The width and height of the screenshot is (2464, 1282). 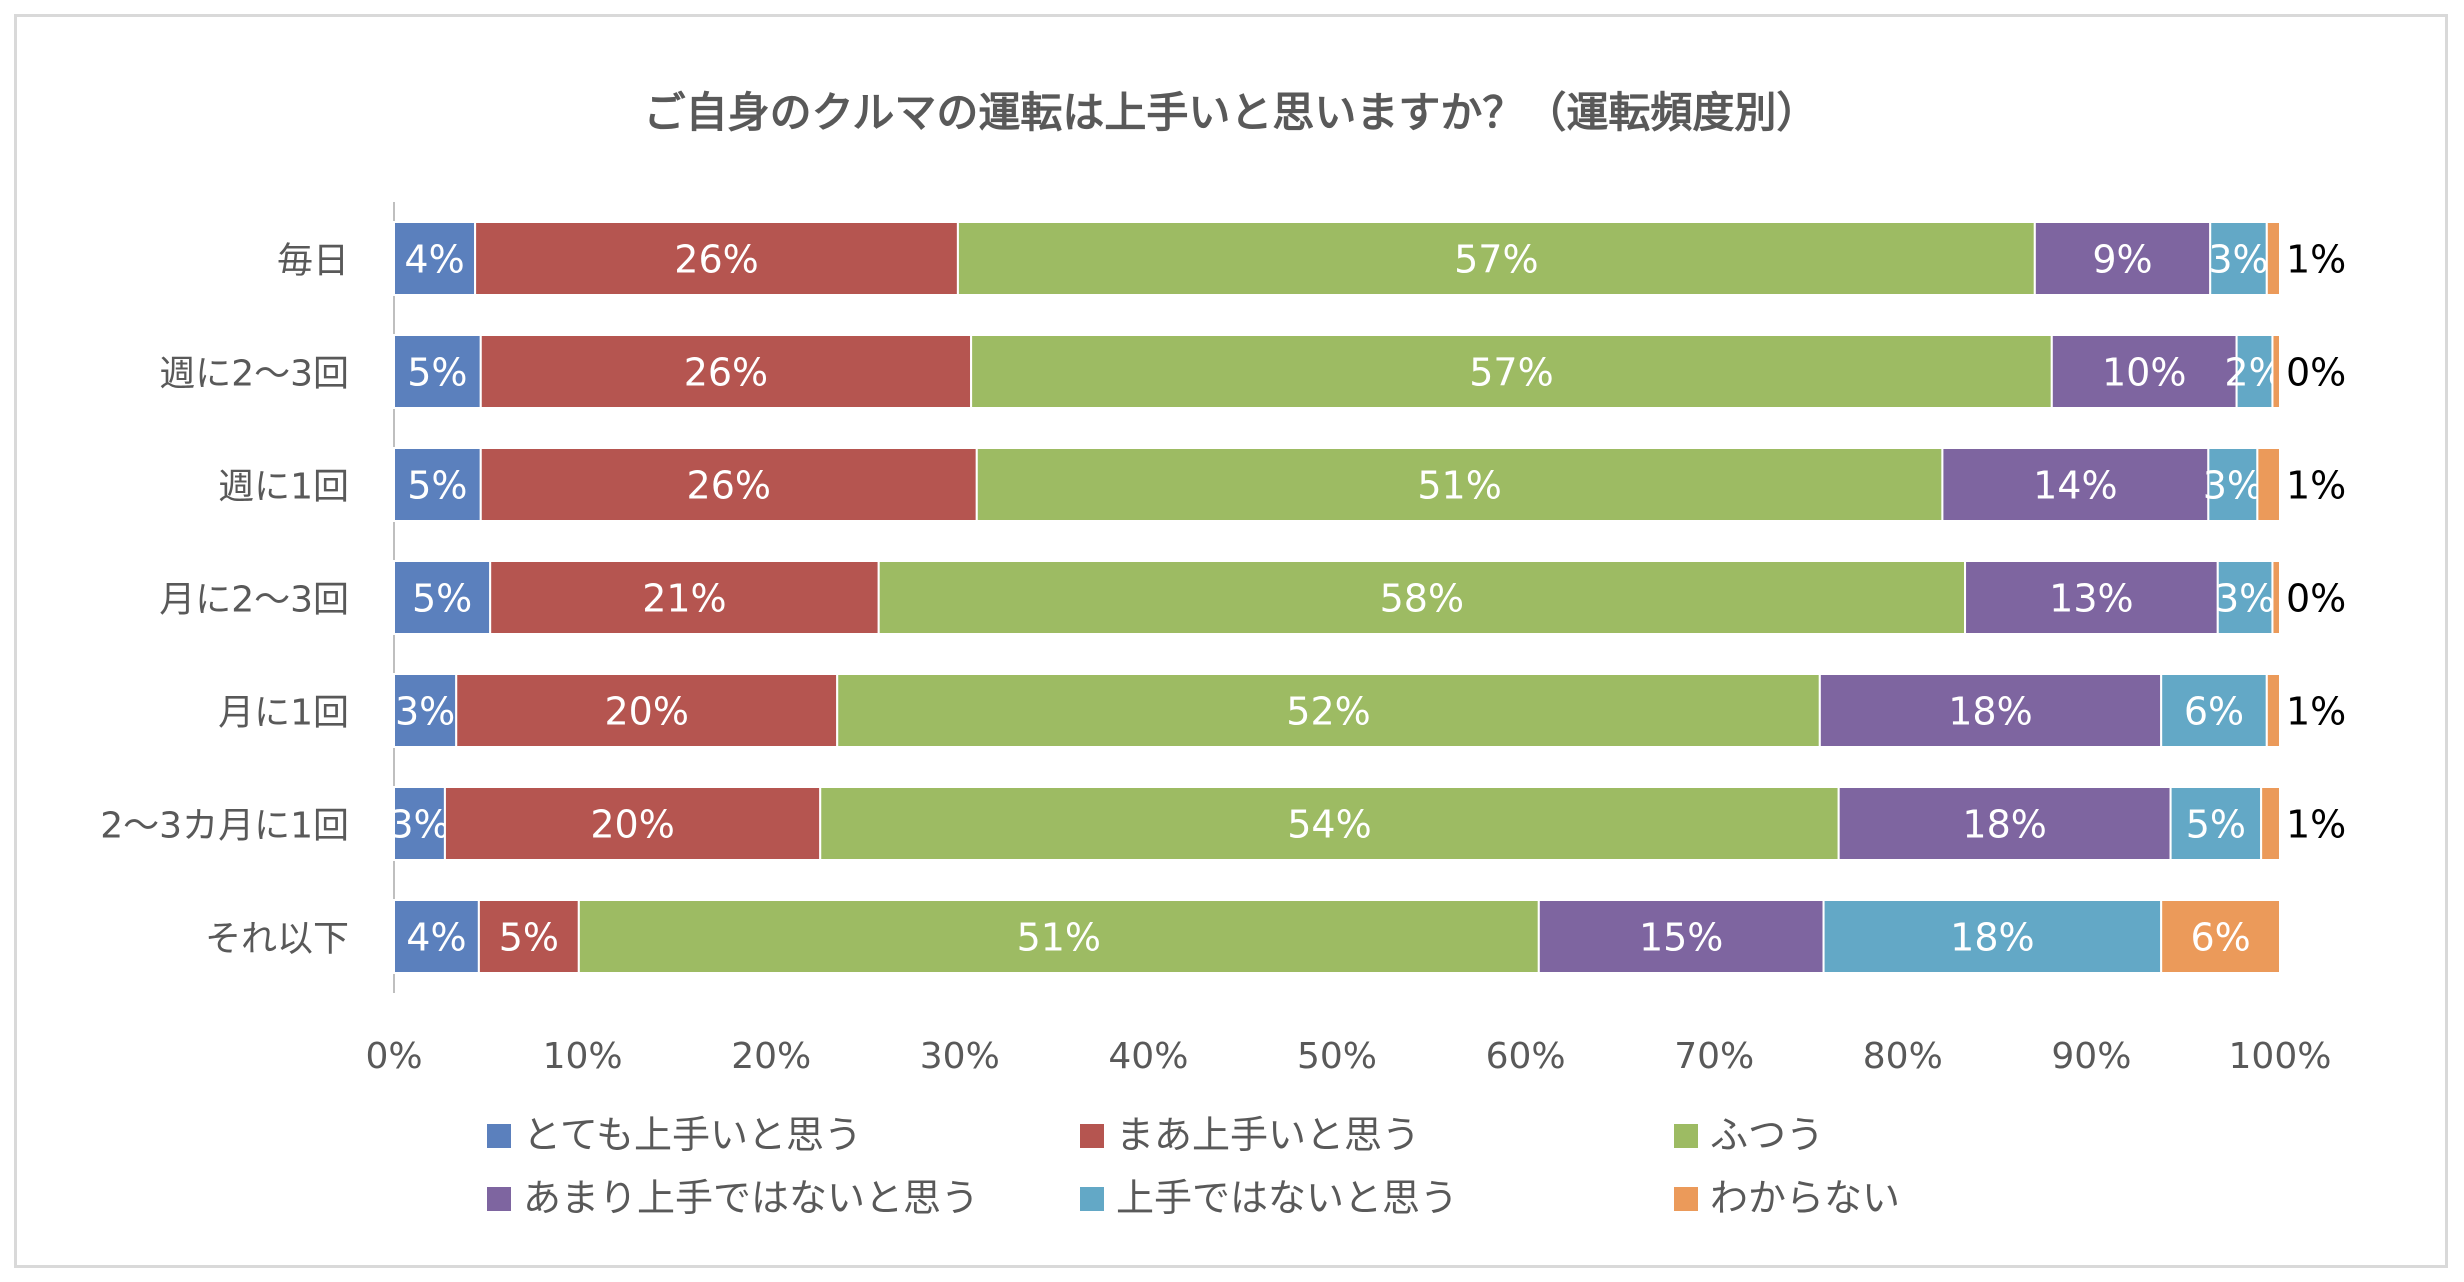 I want to click on category-label: 週に2〜3回, so click(x=254, y=374).